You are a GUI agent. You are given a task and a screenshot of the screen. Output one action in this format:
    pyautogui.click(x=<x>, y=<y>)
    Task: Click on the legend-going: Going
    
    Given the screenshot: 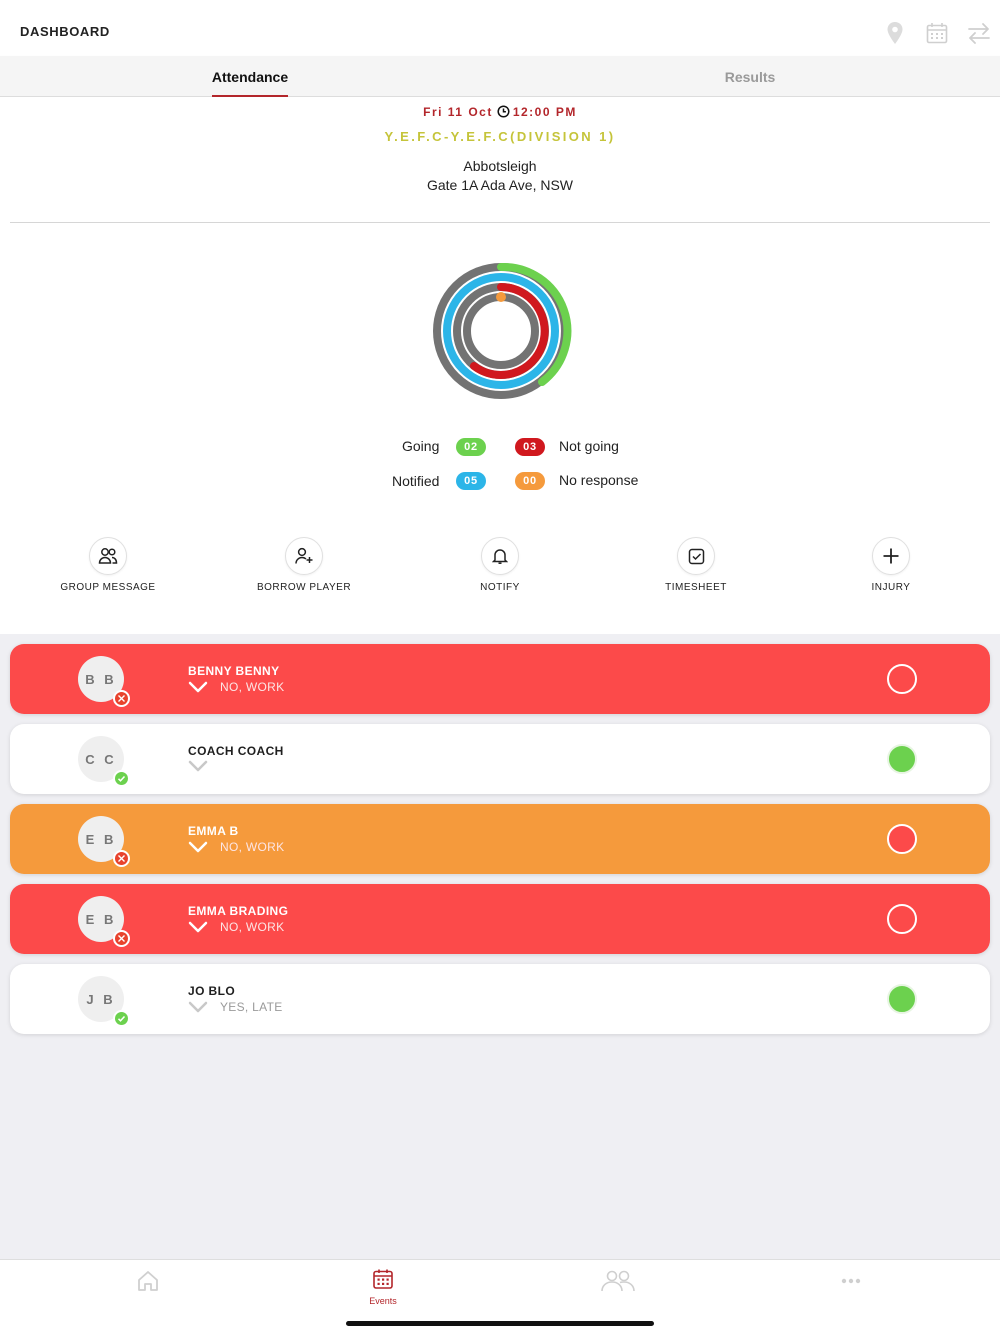 What is the action you would take?
    pyautogui.click(x=420, y=446)
    